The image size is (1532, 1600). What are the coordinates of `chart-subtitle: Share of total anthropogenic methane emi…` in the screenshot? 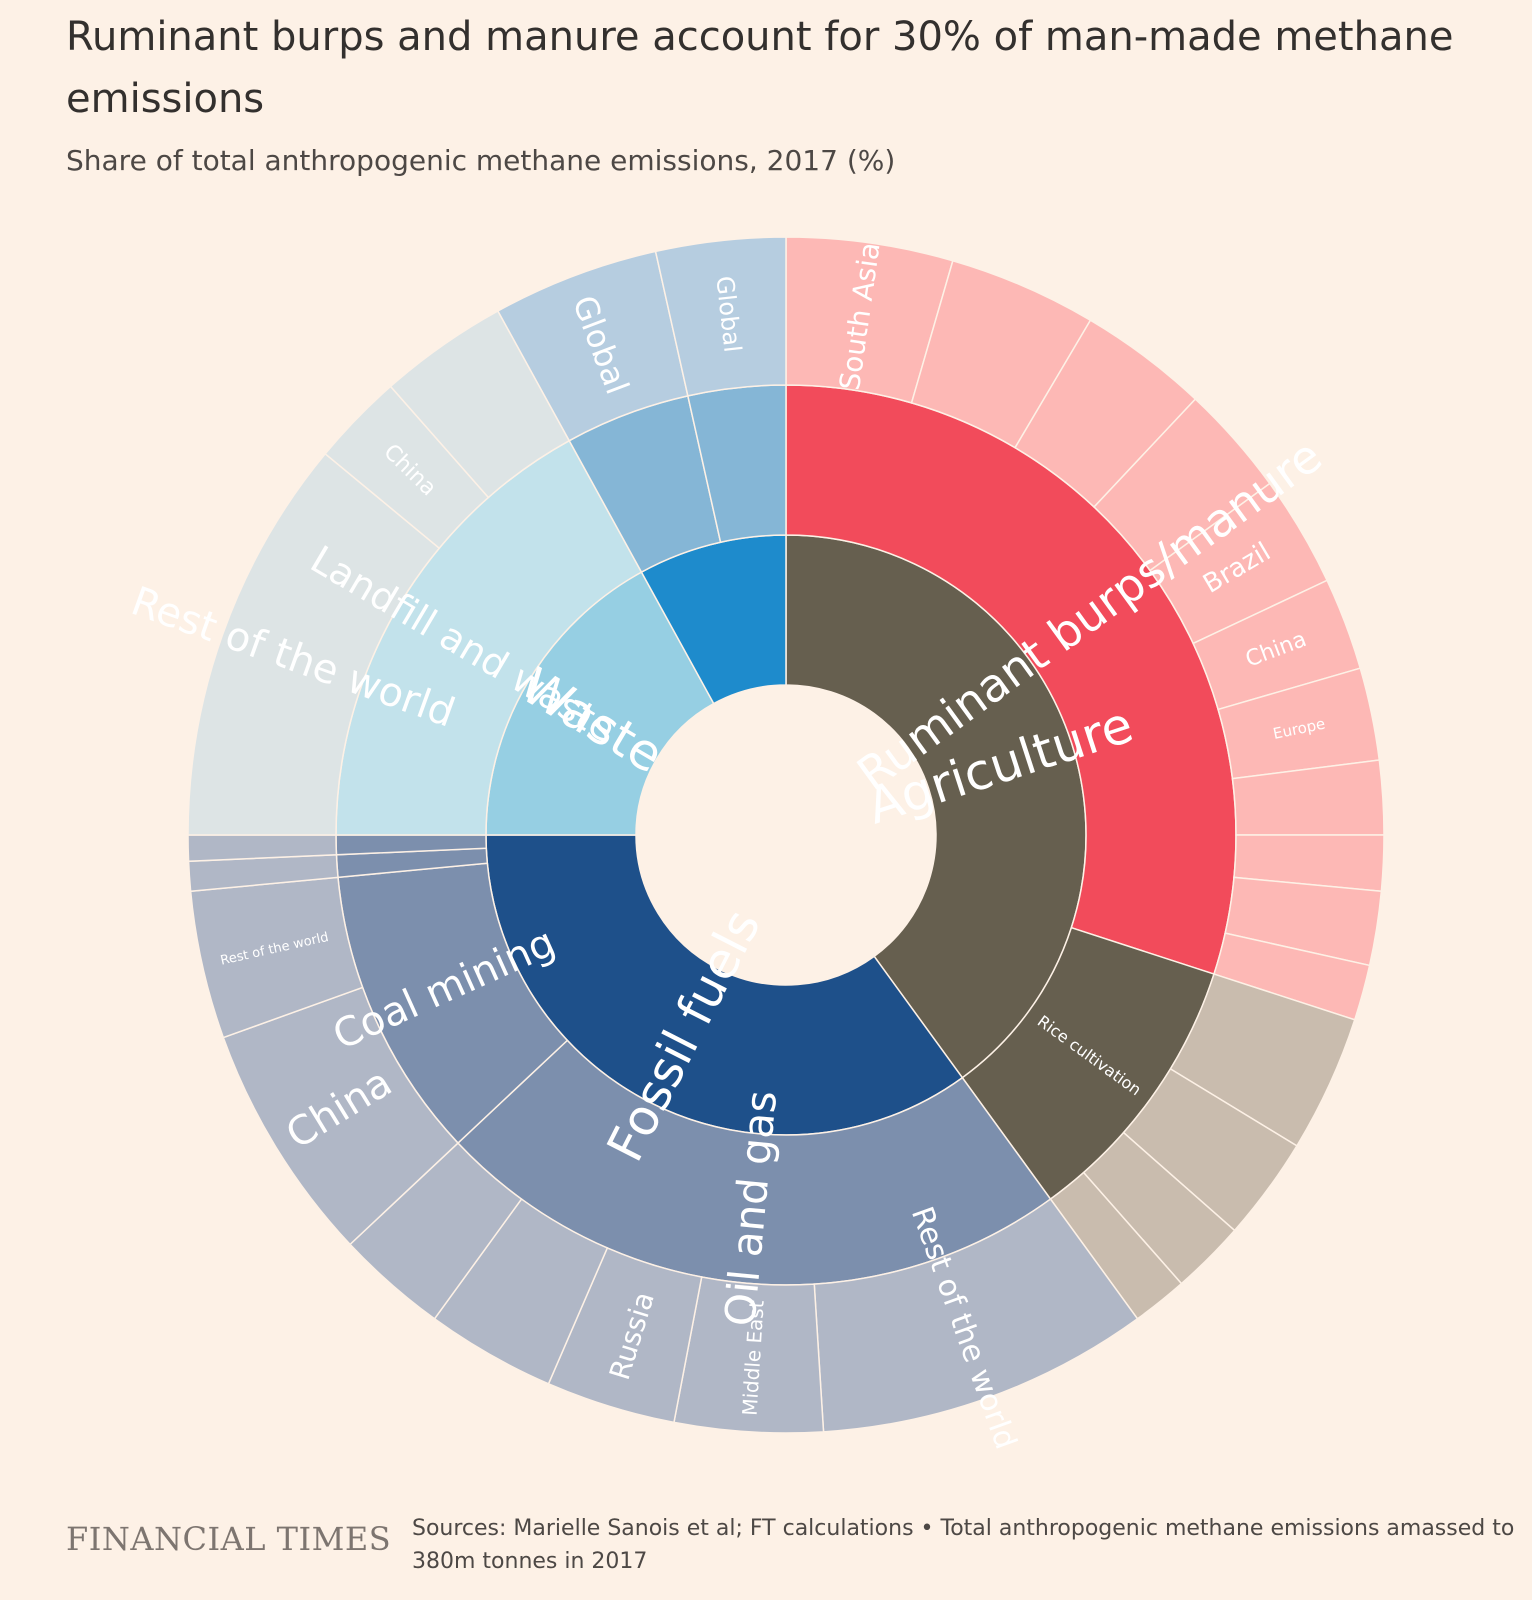 It's located at (481, 160).